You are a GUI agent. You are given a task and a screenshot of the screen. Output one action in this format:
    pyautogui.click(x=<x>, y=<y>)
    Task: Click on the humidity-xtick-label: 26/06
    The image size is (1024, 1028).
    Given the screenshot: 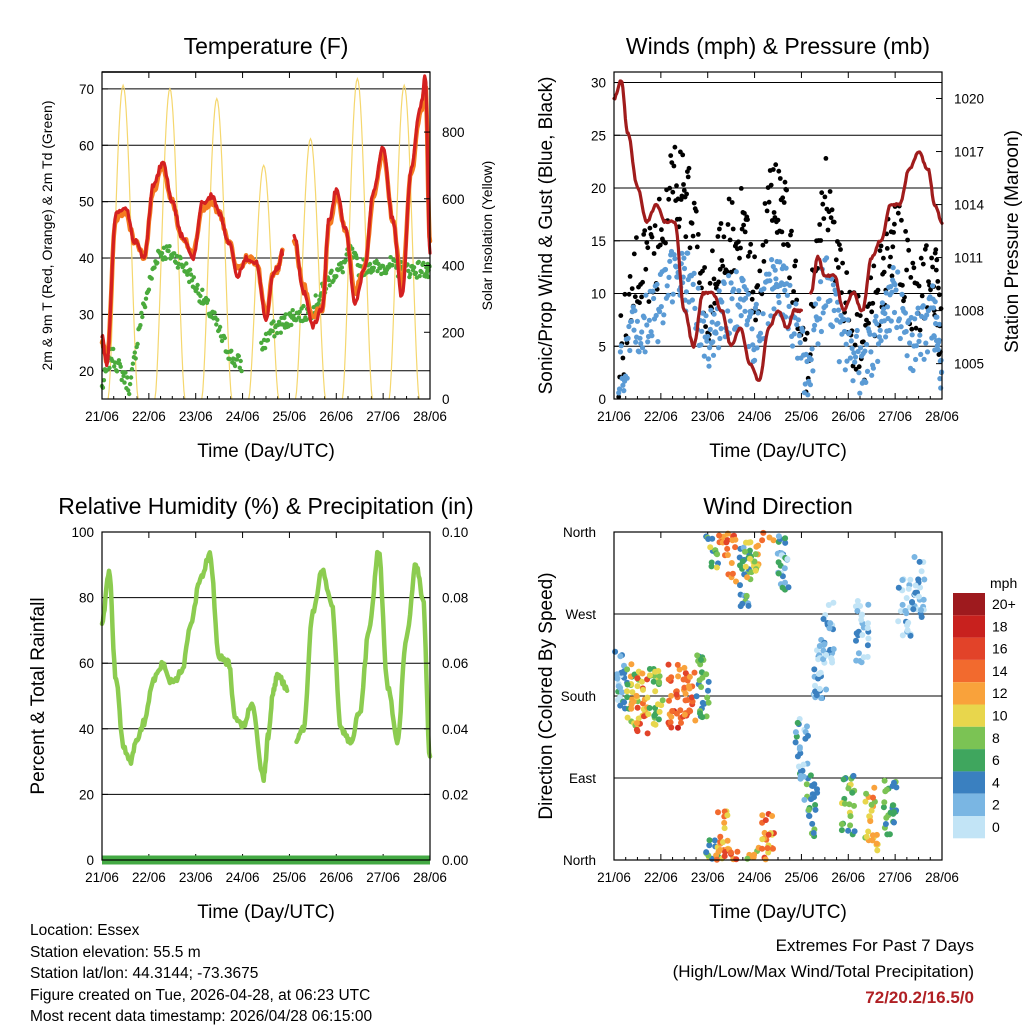 What is the action you would take?
    pyautogui.click(x=336, y=877)
    